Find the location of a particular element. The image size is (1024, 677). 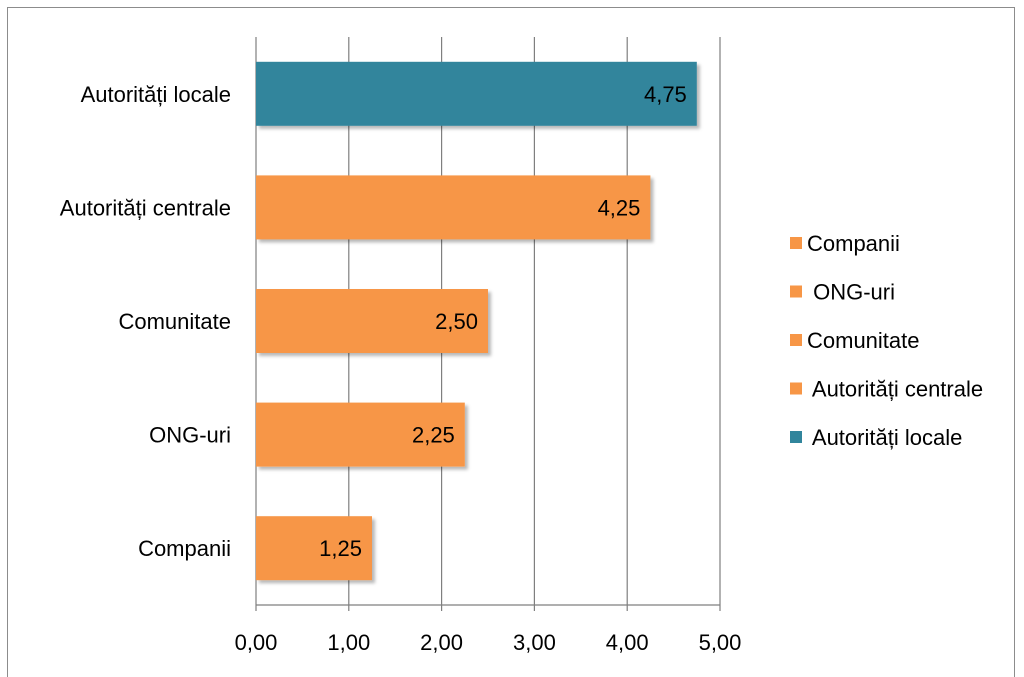

legend-label: ONG-uri is located at coordinates (851, 292).